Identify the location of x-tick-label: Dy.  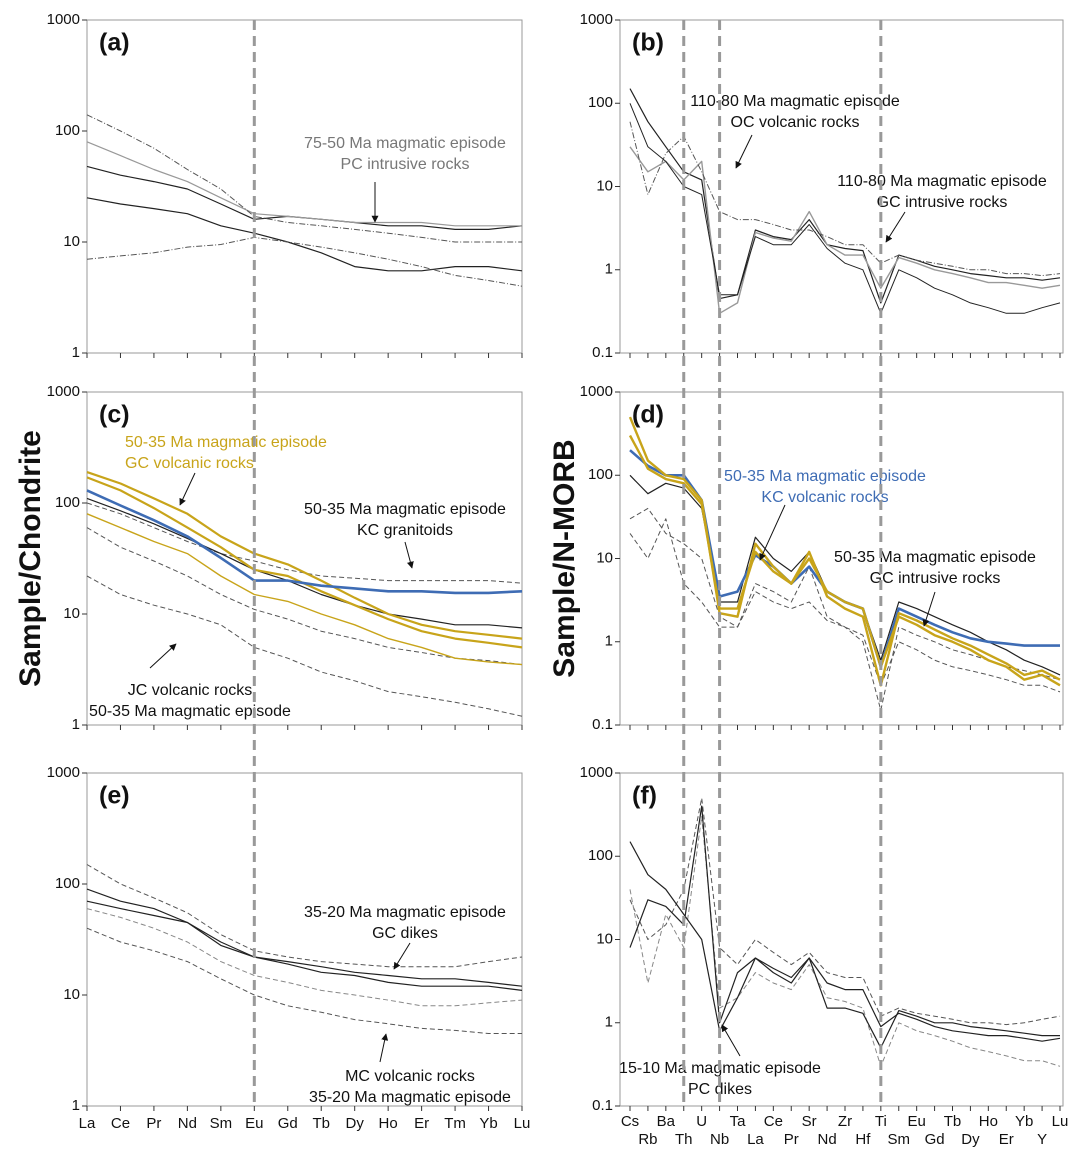
(355, 1123).